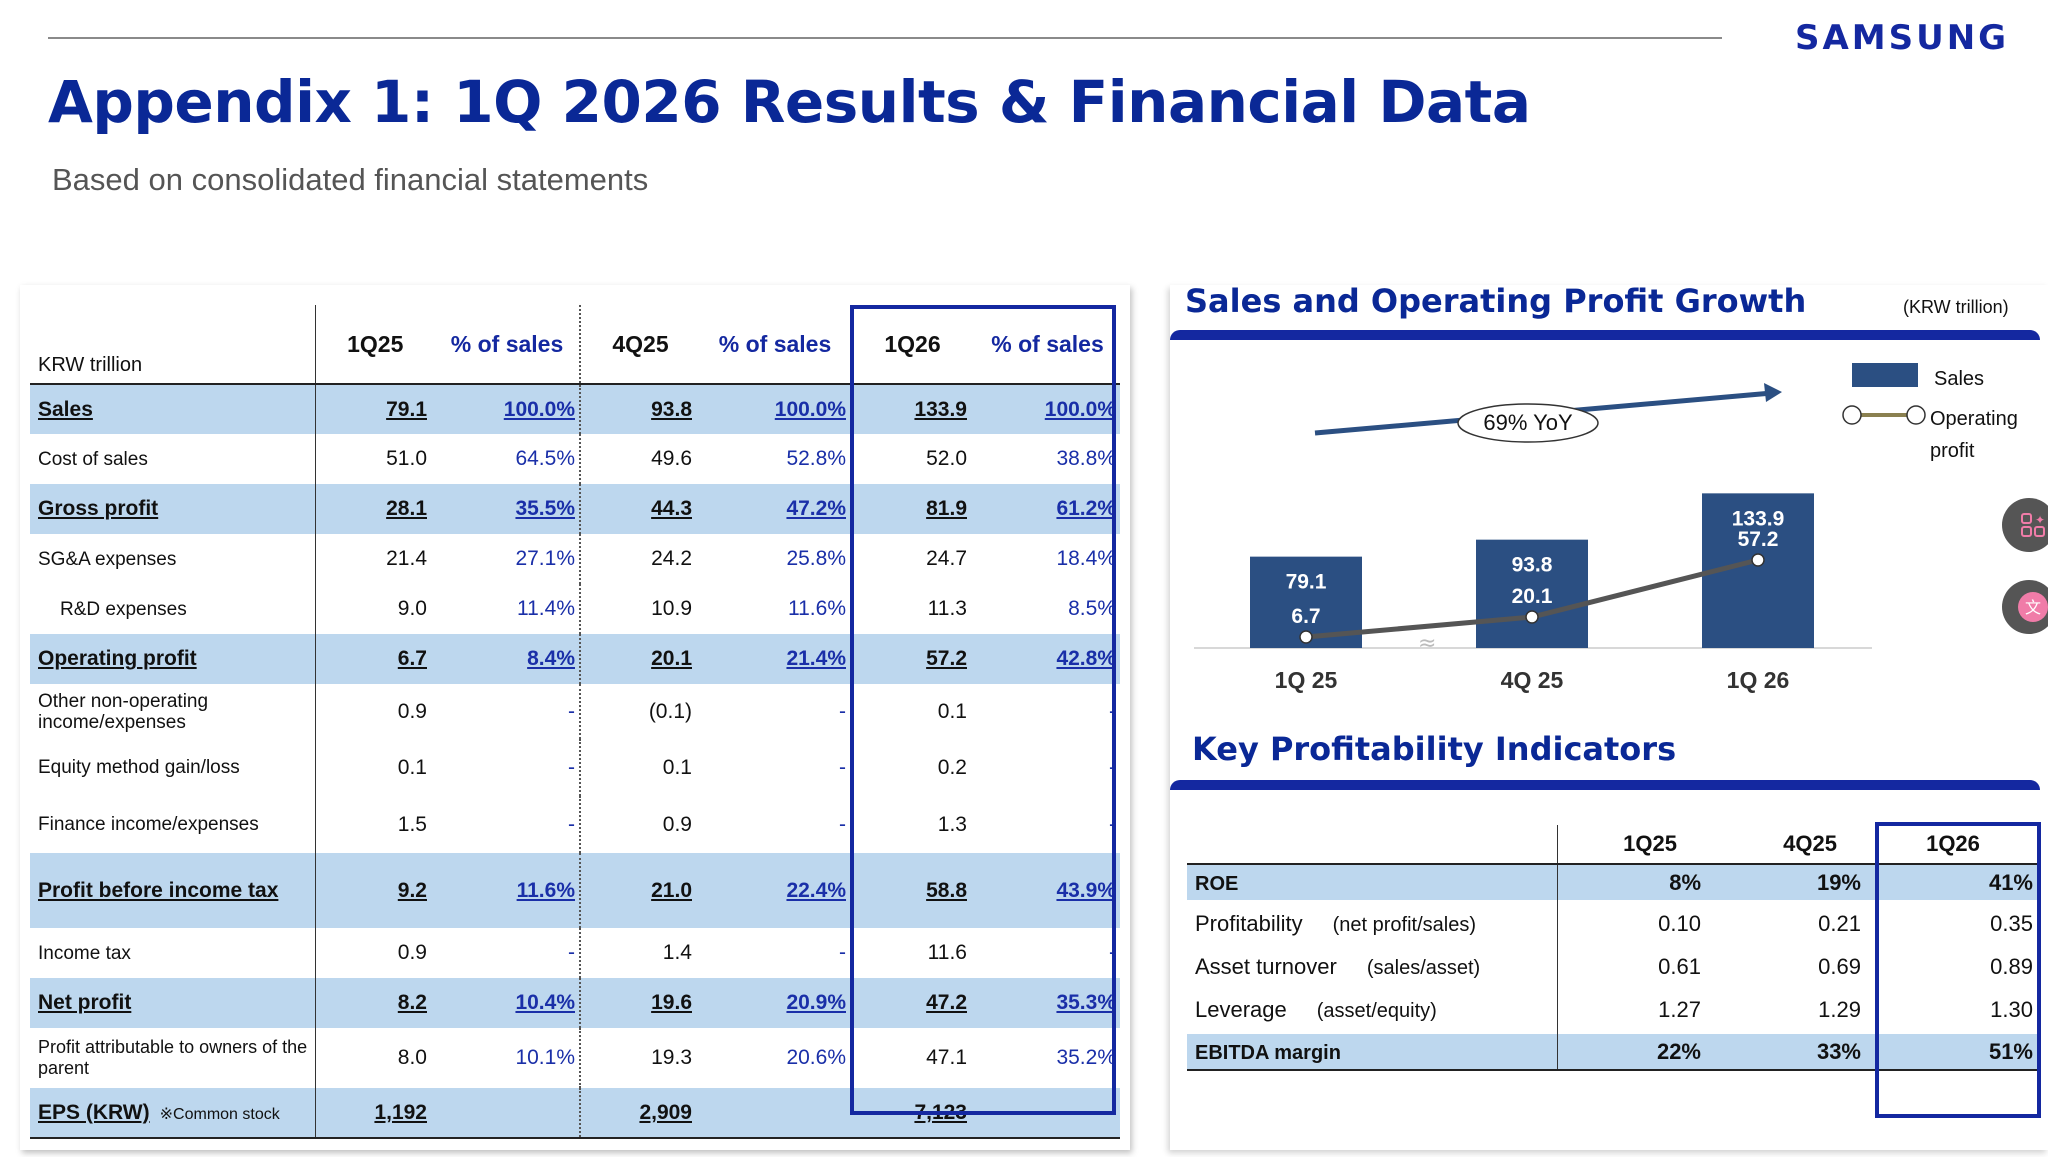  What do you see at coordinates (1631, 1052) in the screenshot?
I see `kpi-value: 22%` at bounding box center [1631, 1052].